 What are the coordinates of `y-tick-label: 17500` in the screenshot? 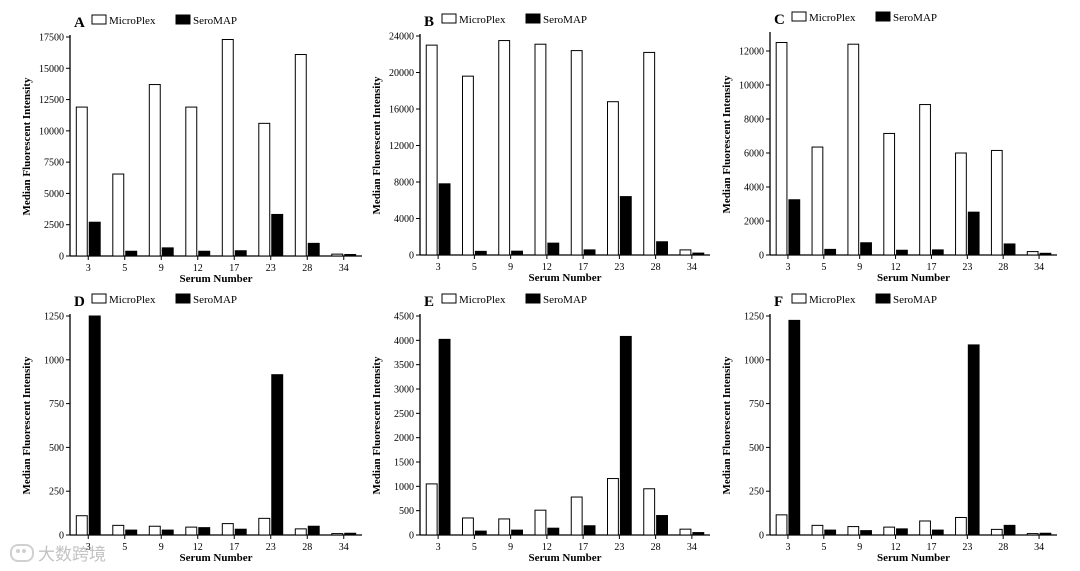 It's located at (51, 38).